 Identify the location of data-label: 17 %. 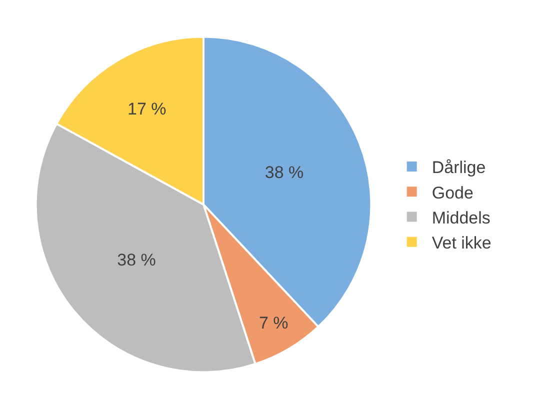
(147, 108).